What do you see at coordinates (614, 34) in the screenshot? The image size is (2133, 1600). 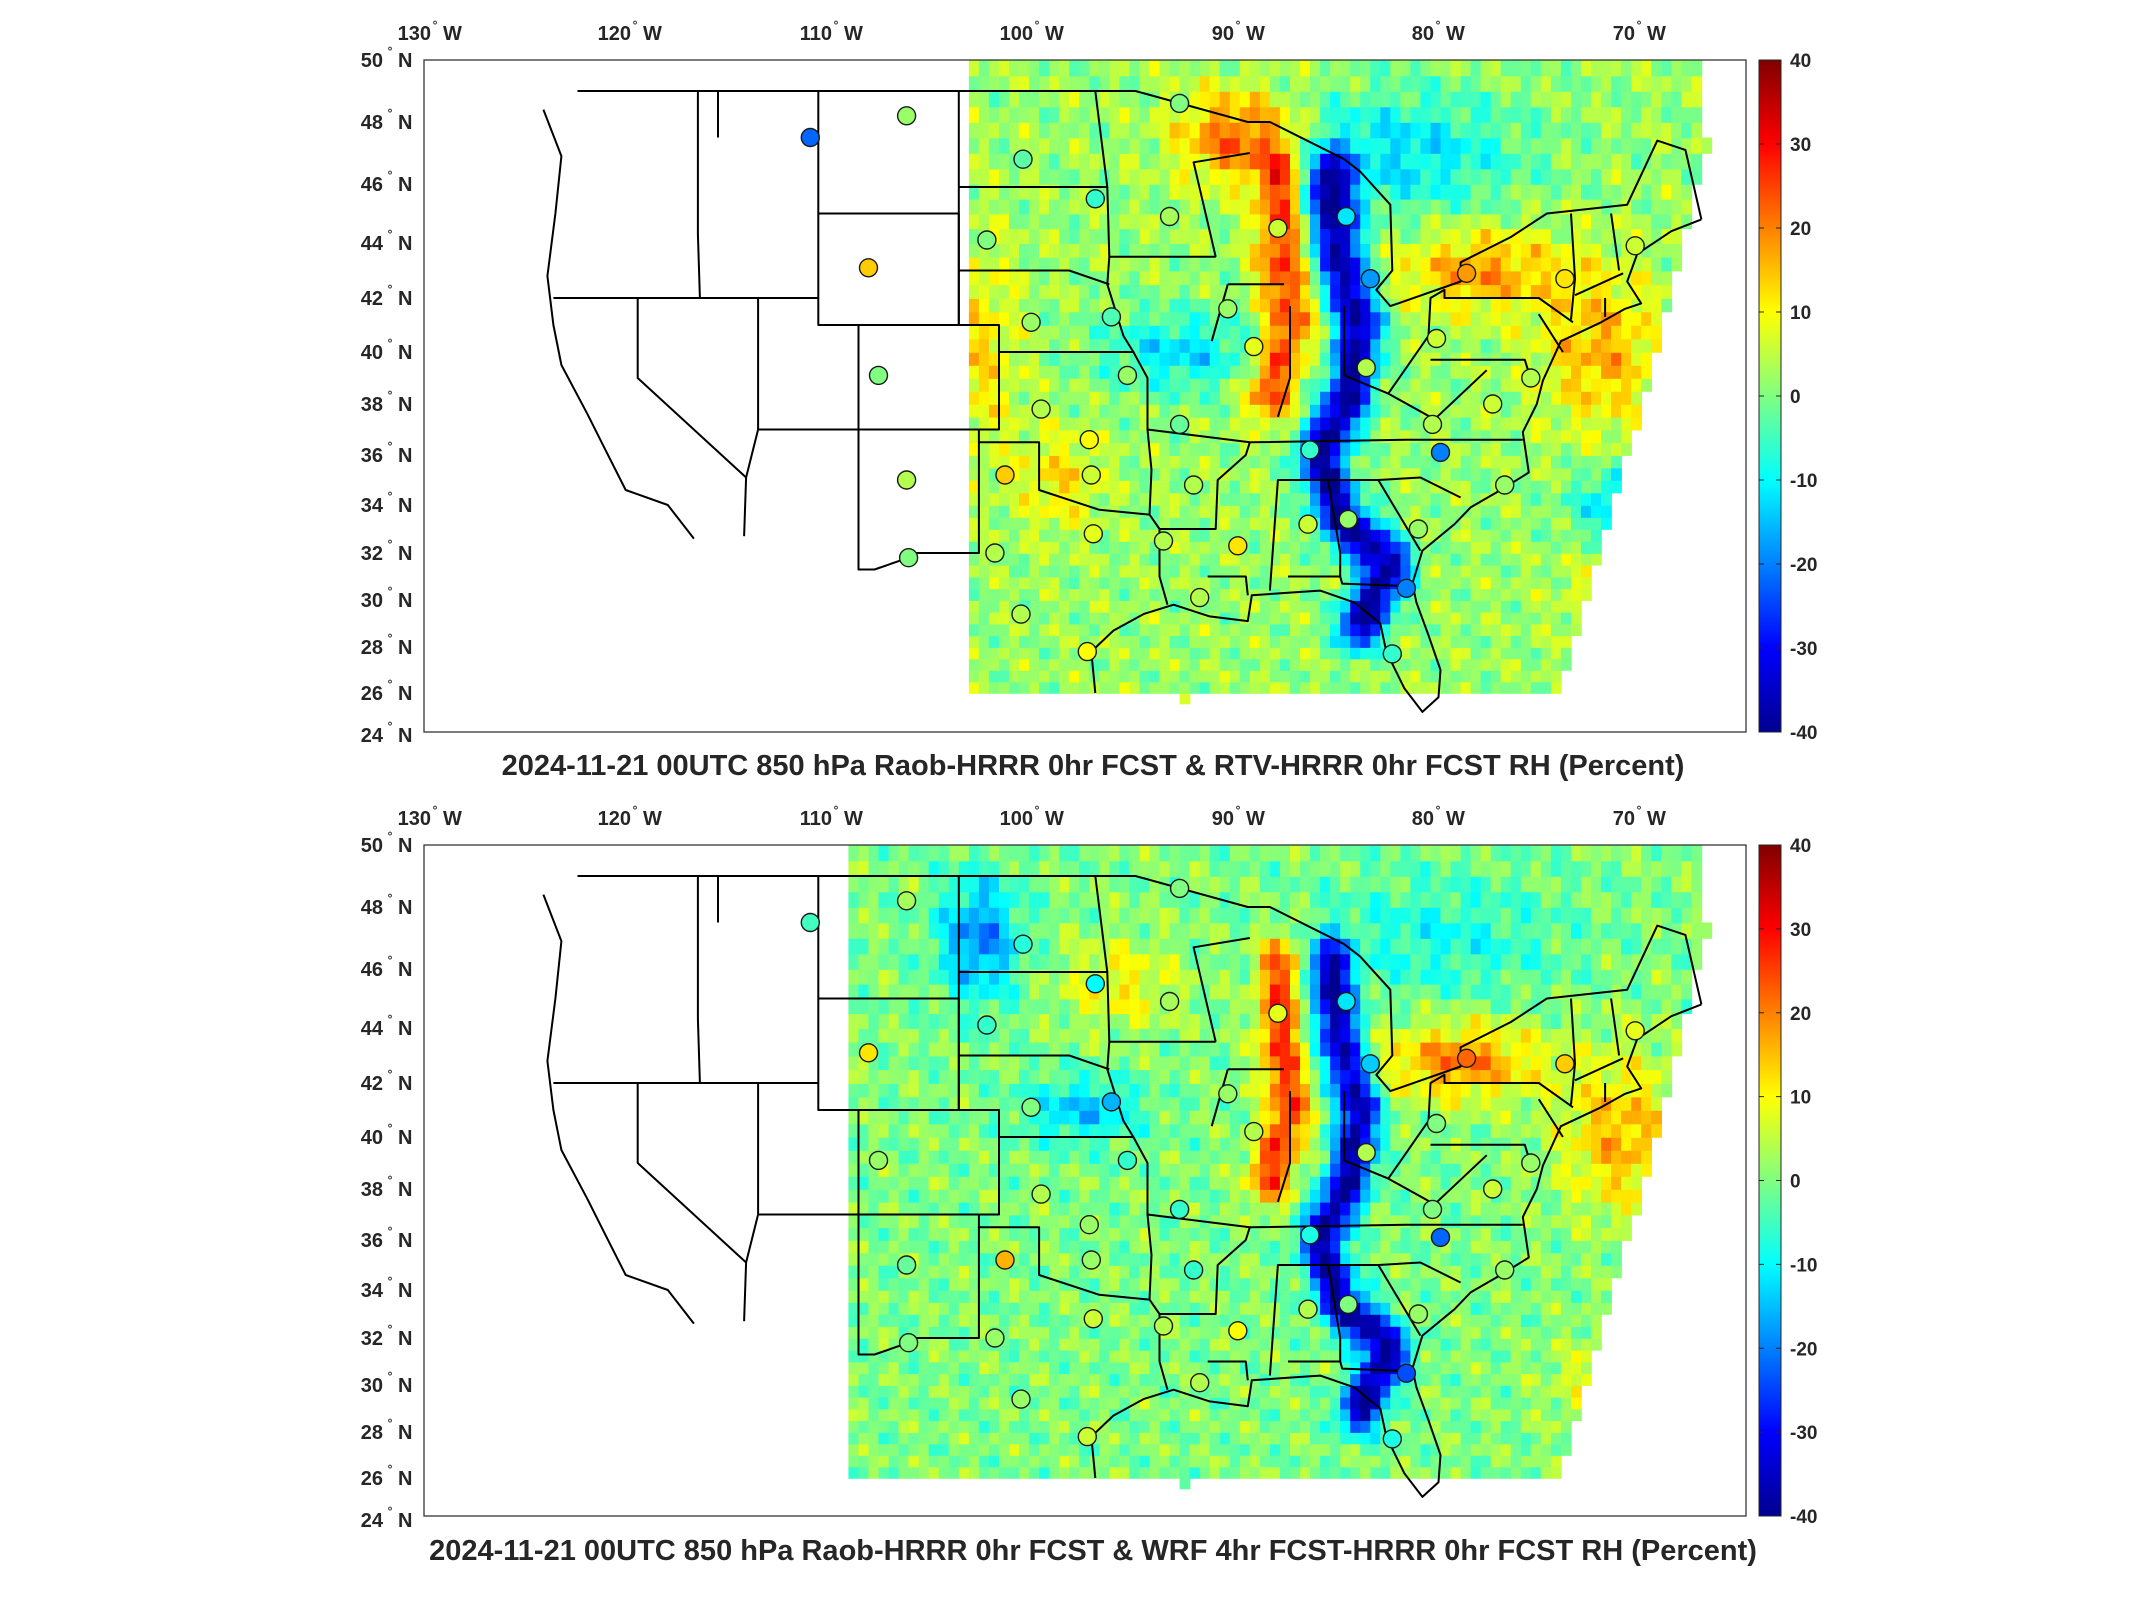 I see `svg-text: 120` at bounding box center [614, 34].